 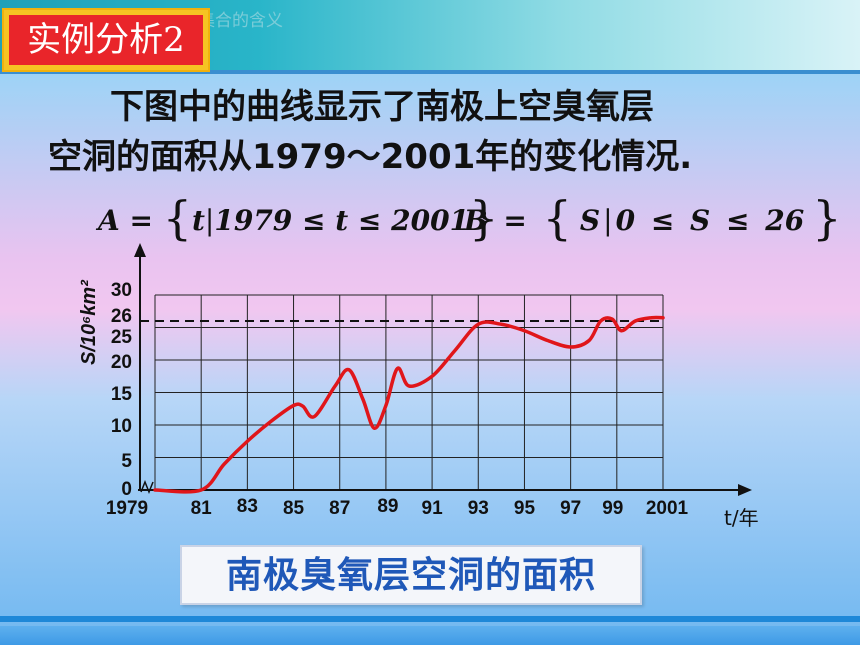 I want to click on set-a-bar: |, so click(x=209, y=220).